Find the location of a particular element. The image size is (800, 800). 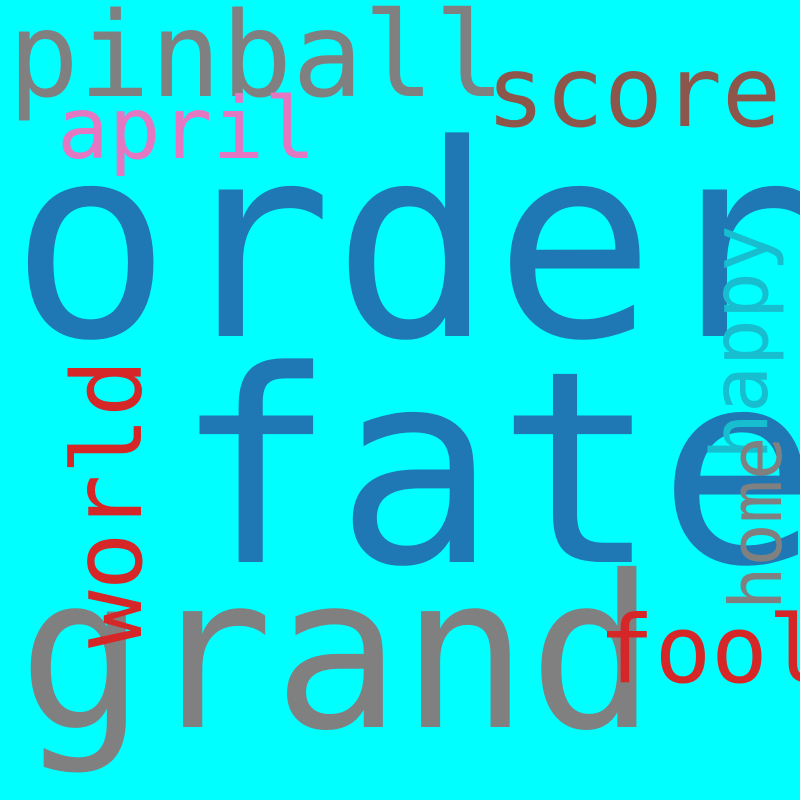

word-april: april is located at coordinates (186, 129).